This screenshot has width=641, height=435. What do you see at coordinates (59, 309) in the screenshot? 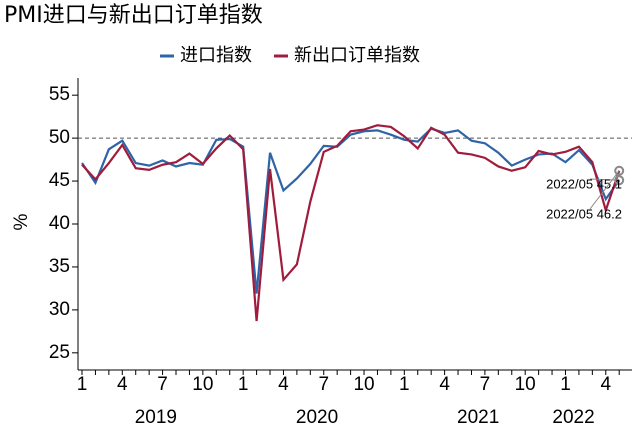
I see `y-tick-label: 30` at bounding box center [59, 309].